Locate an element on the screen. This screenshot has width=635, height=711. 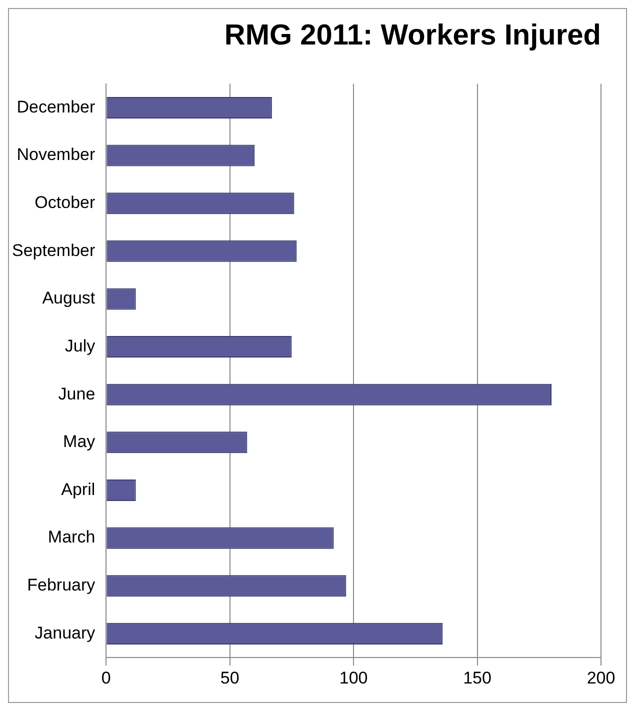
y-tick-label: May is located at coordinates (79, 442).